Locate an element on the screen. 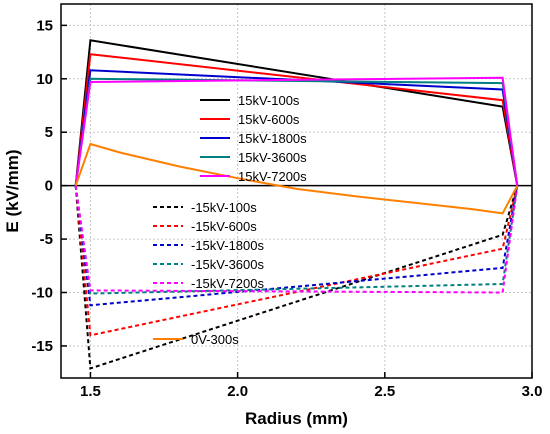 Image resolution: width=550 pixels, height=434 pixels. y-axis-title: E (kV/mm) is located at coordinates (12, 190).